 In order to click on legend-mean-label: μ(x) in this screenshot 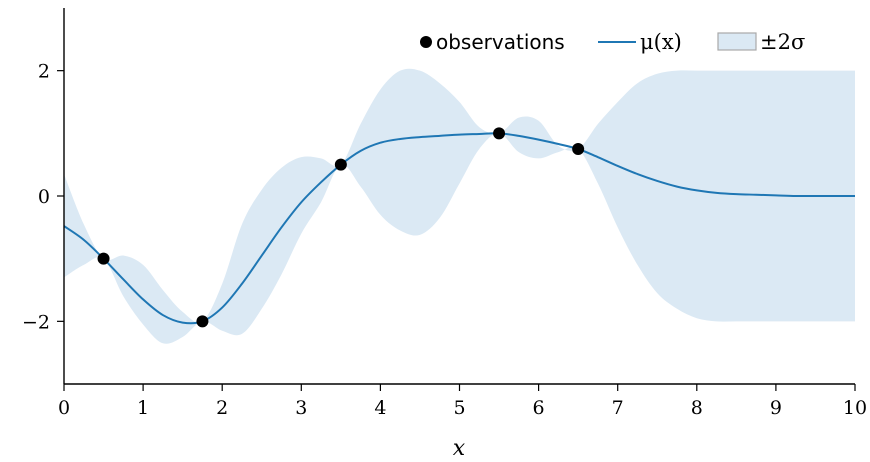, I will do `click(661, 42)`.